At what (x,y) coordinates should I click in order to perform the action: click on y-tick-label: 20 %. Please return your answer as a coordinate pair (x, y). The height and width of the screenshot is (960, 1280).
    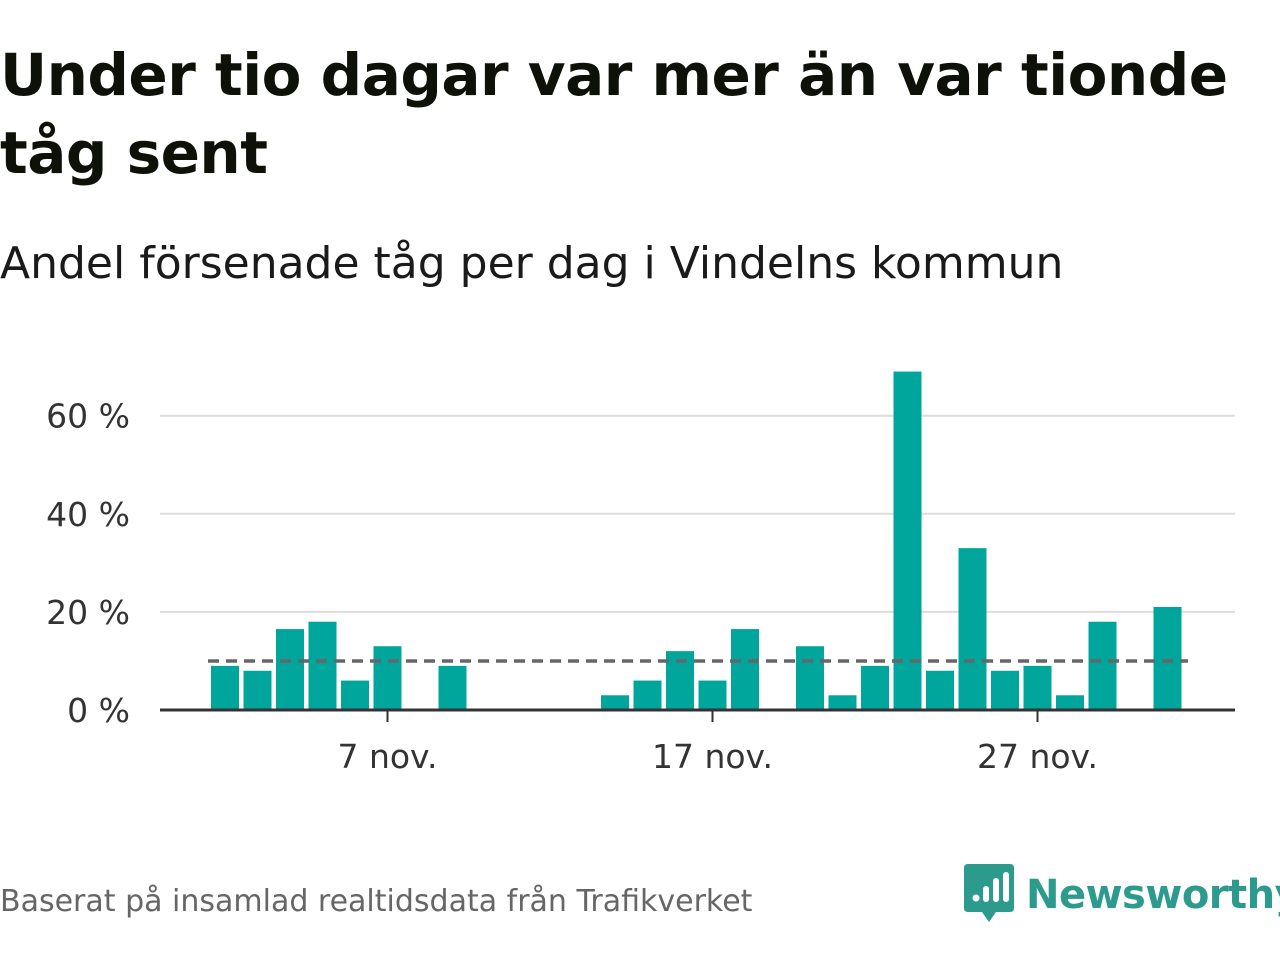
    Looking at the image, I should click on (88, 612).